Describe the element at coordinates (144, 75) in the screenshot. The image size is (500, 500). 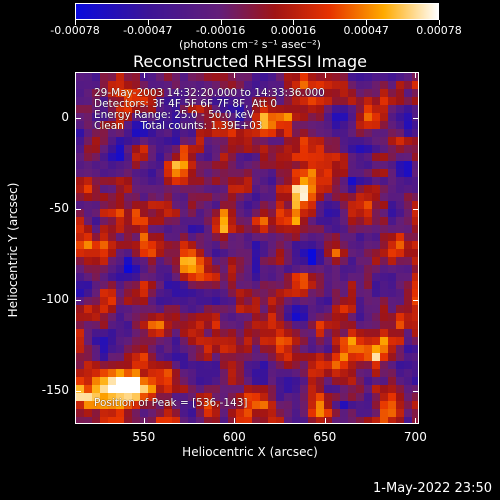
I see `x-tick-top` at that location.